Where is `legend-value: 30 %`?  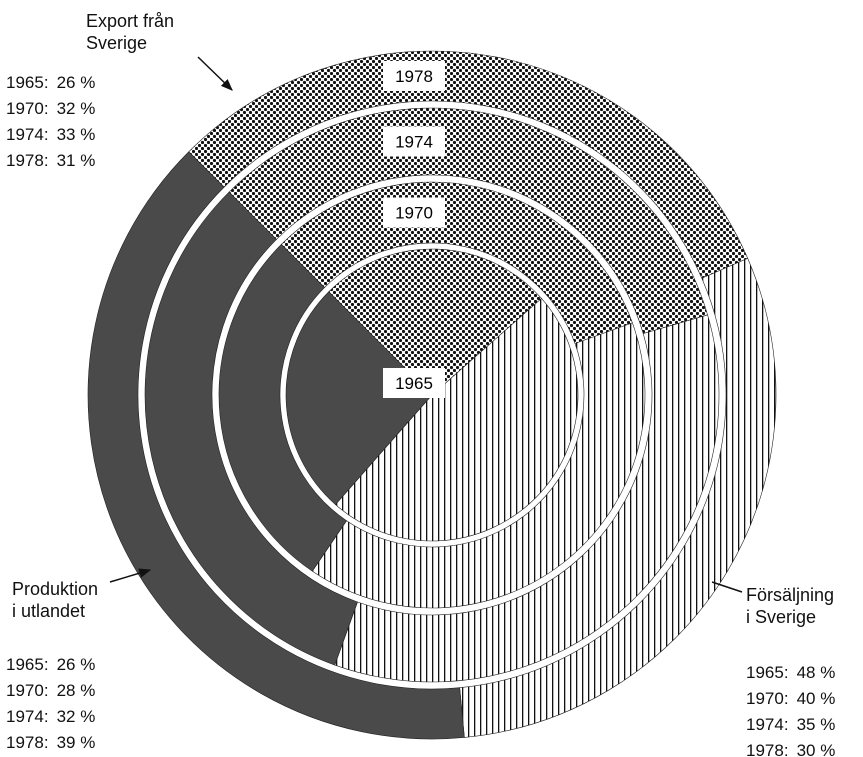
legend-value: 30 % is located at coordinates (816, 749).